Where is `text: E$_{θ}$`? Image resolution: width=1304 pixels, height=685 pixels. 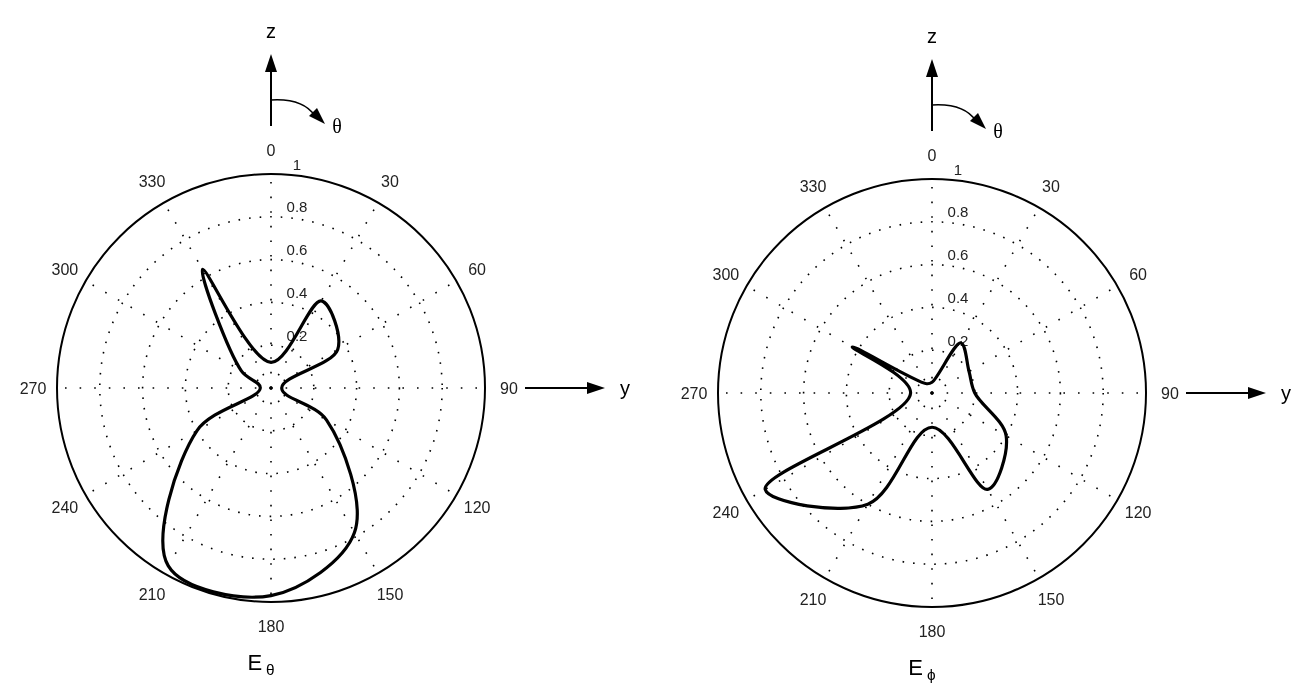
text: E$_{θ}$ is located at coordinates (261, 664).